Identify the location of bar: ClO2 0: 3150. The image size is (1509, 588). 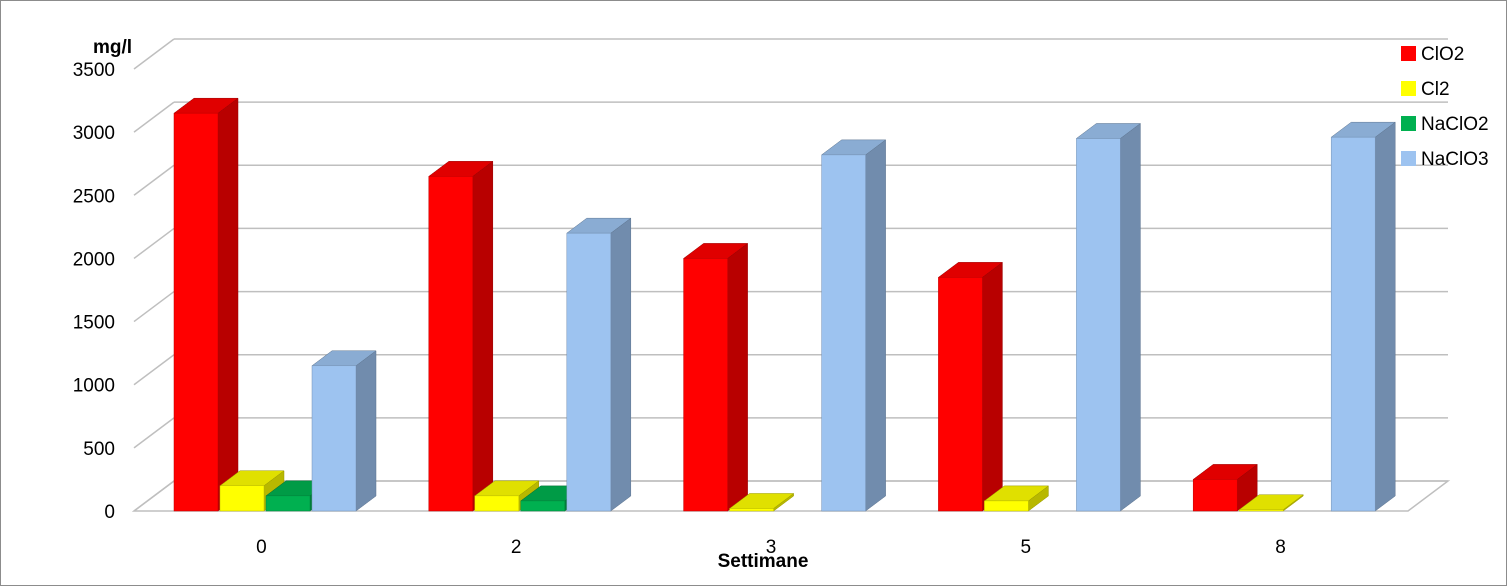
(206, 304).